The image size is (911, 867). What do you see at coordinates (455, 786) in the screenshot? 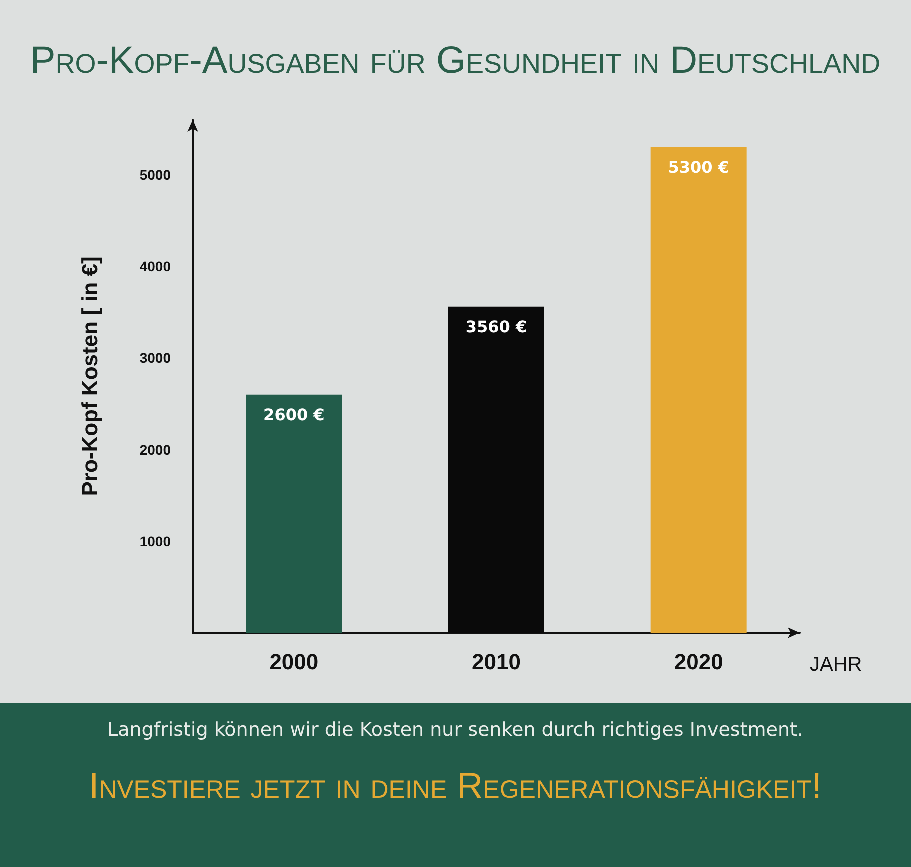
I see `text: Investiere jetzt in deine Regenerationsfähigkeit!` at bounding box center [455, 786].